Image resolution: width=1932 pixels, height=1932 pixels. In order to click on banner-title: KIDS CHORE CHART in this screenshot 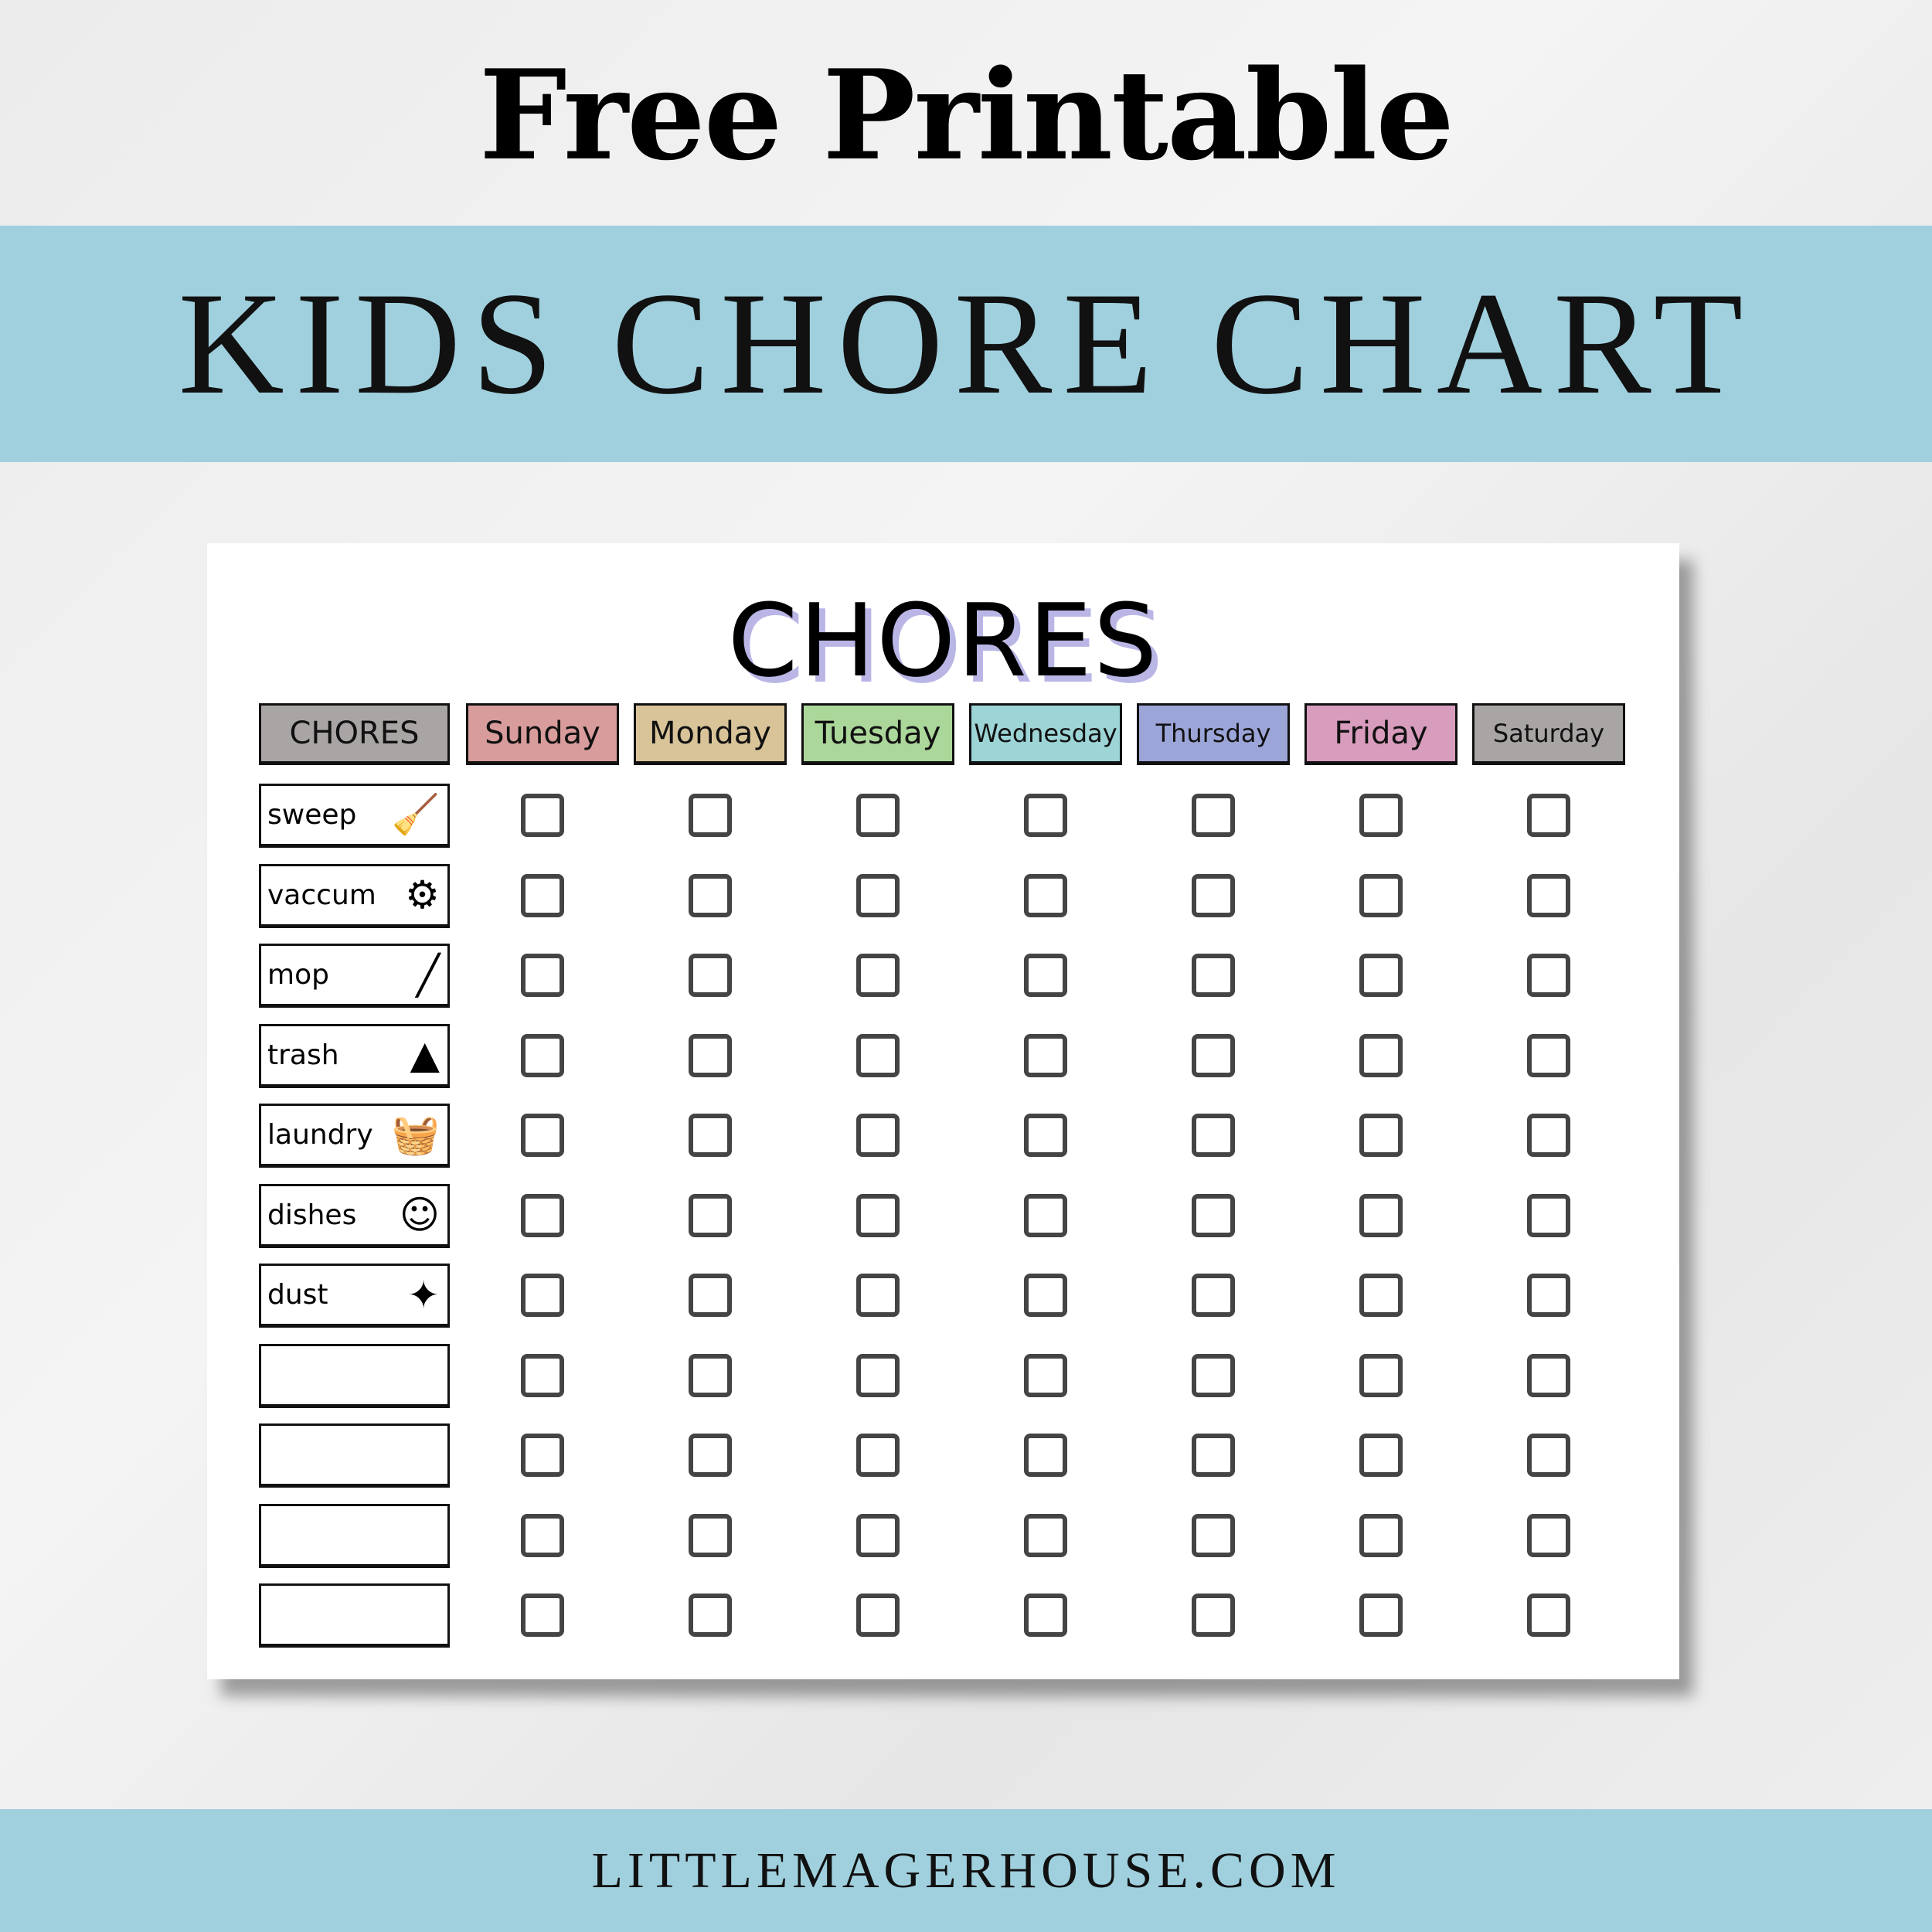, I will do `click(966, 344)`.